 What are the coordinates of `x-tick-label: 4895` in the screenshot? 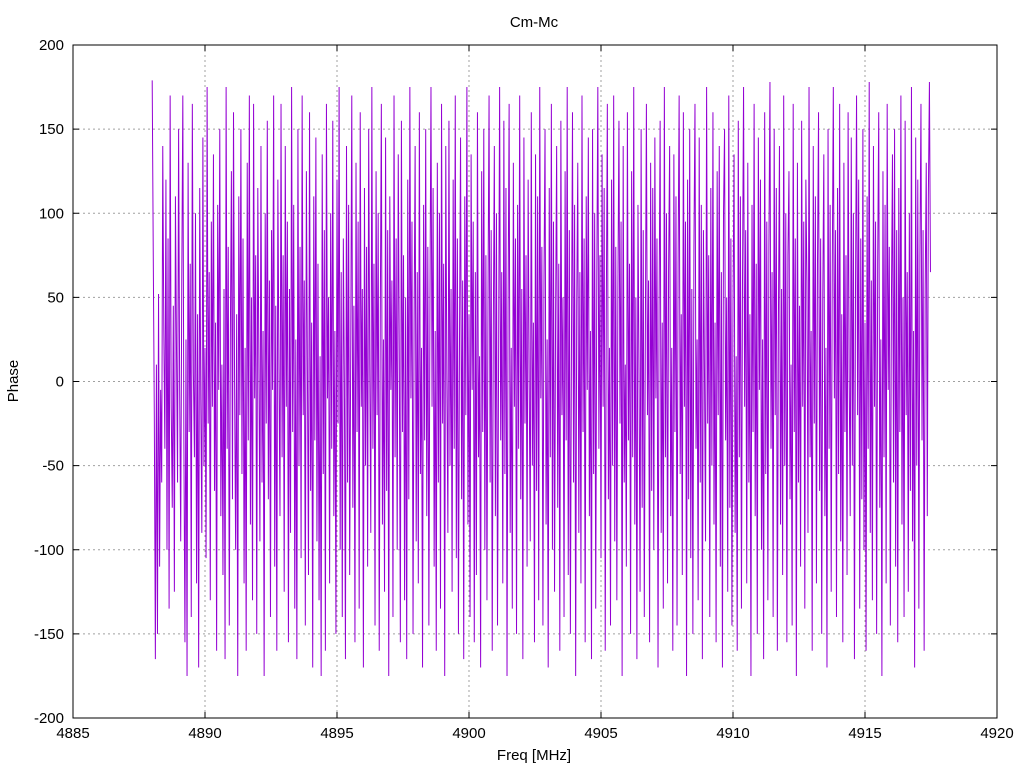 It's located at (336, 733).